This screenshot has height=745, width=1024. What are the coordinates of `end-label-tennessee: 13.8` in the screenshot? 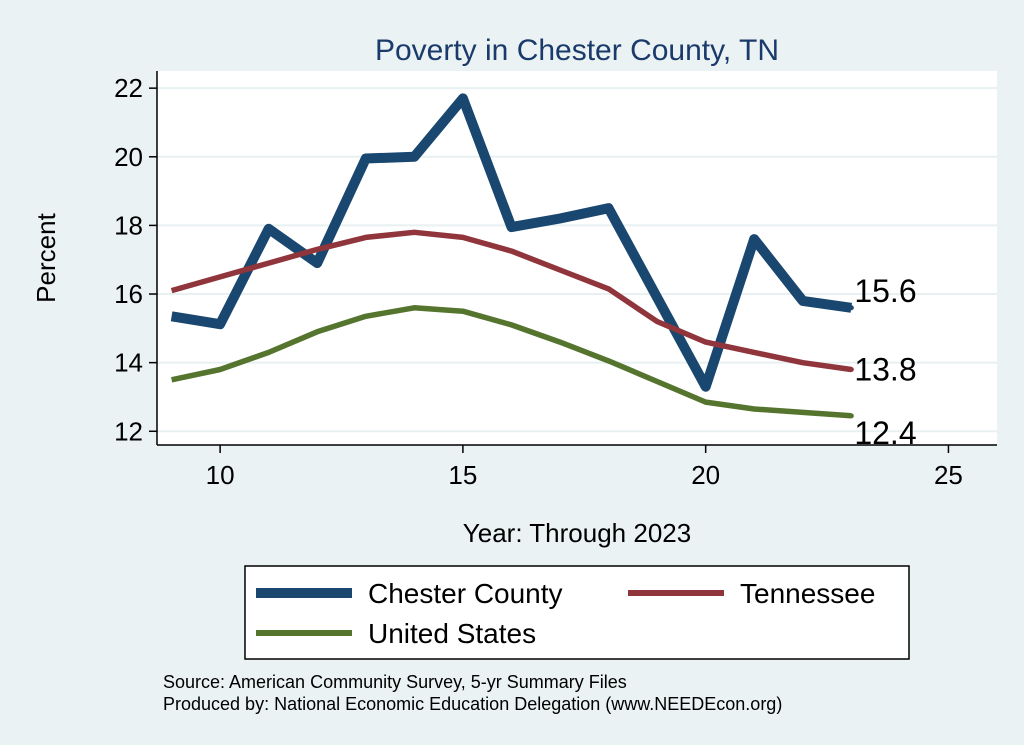 It's located at (885, 370).